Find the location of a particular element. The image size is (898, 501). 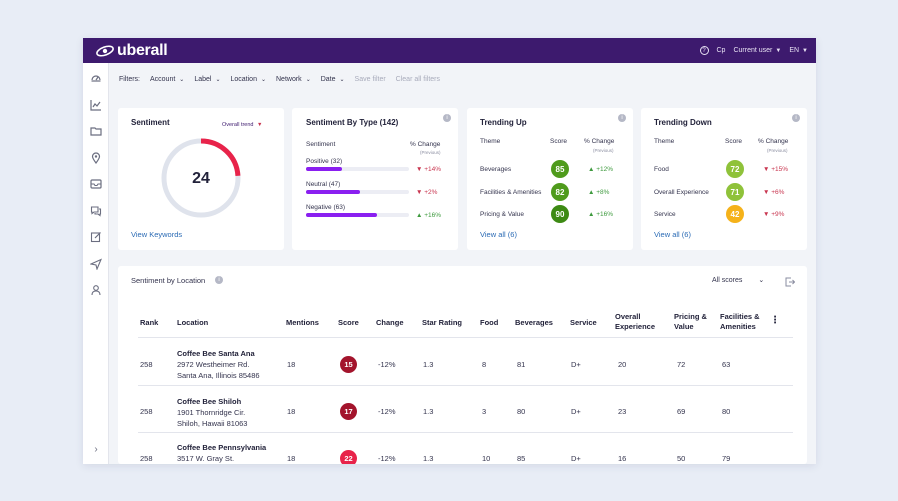

sidebar-item-reviews is located at coordinates (96, 210).